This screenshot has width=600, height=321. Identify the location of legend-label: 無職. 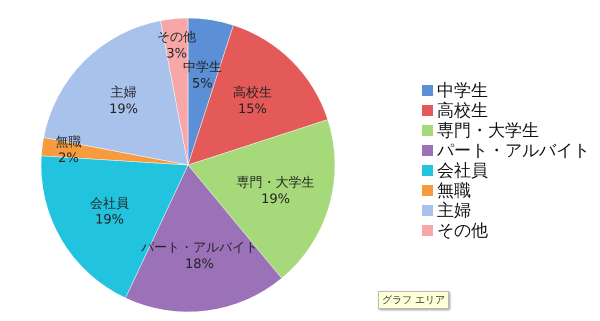
(454, 190).